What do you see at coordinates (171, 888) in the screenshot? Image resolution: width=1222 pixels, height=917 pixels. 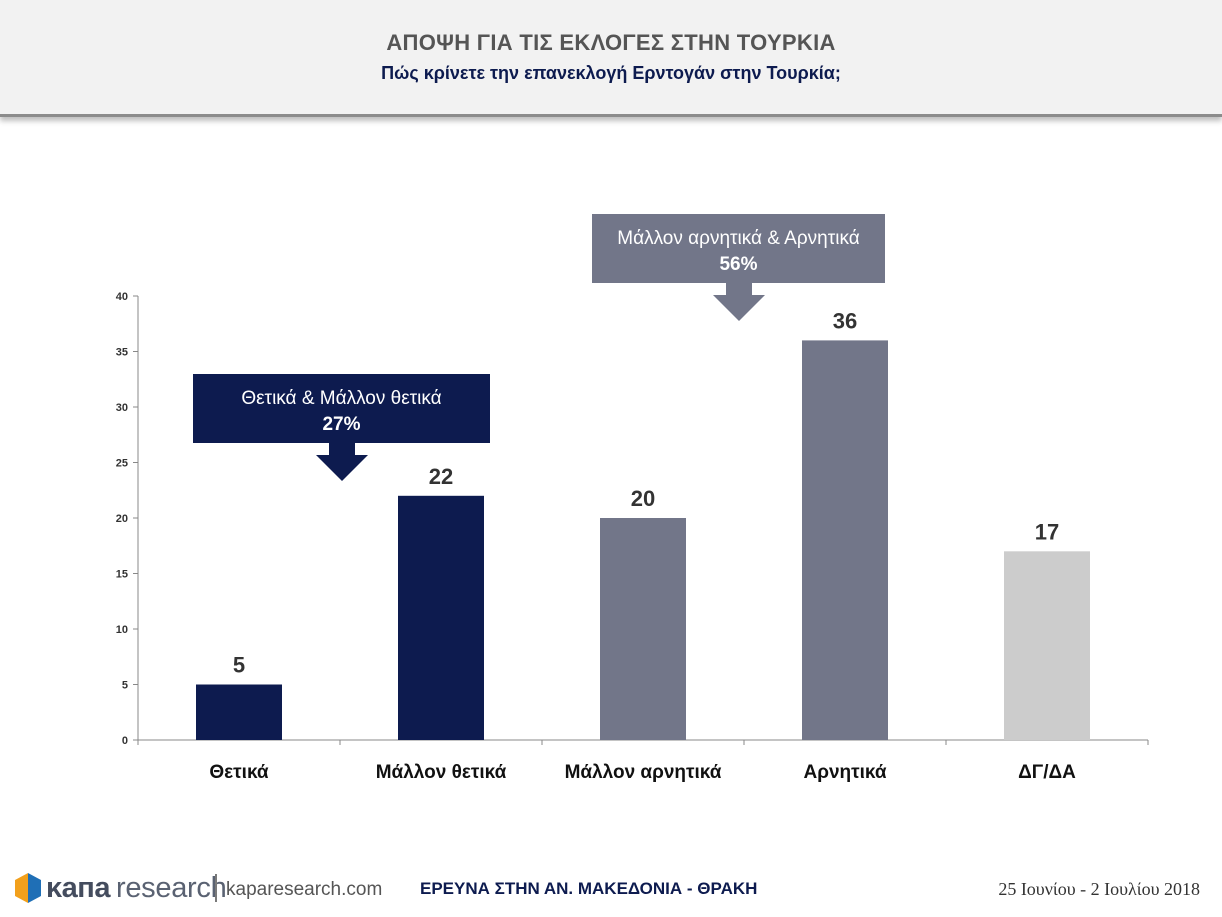 I see `logo-research-text: research` at bounding box center [171, 888].